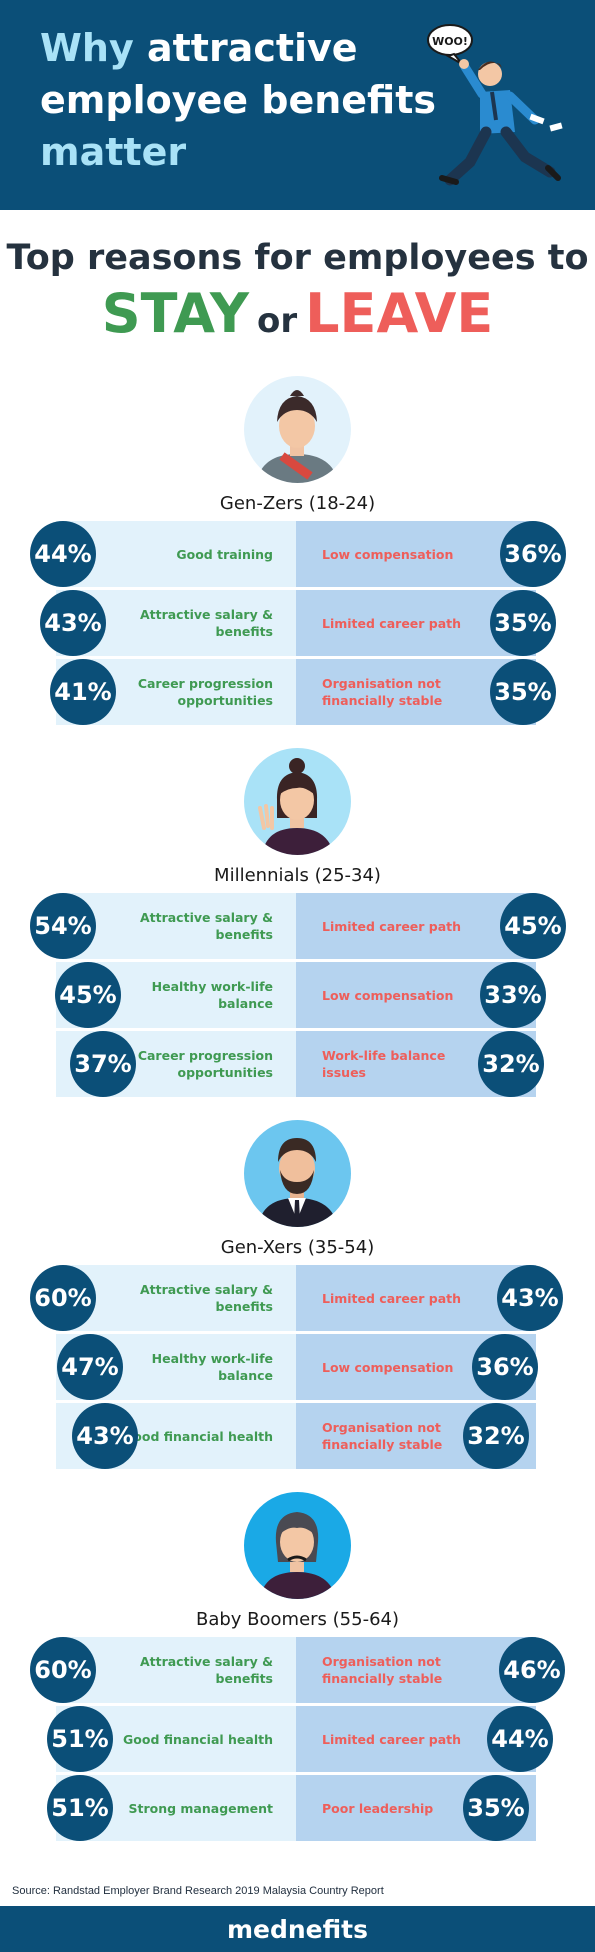 This screenshot has width=595, height=1952. I want to click on stay-word: STAY, so click(175, 313).